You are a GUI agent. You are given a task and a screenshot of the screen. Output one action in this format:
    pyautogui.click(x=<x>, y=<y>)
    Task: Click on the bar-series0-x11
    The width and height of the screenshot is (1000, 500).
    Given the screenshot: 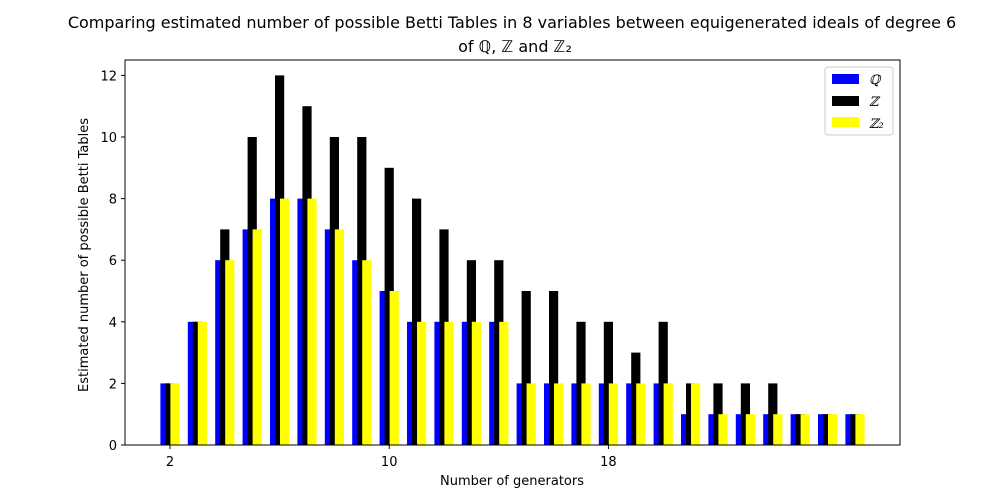 What is the action you would take?
    pyautogui.click(x=412, y=383)
    